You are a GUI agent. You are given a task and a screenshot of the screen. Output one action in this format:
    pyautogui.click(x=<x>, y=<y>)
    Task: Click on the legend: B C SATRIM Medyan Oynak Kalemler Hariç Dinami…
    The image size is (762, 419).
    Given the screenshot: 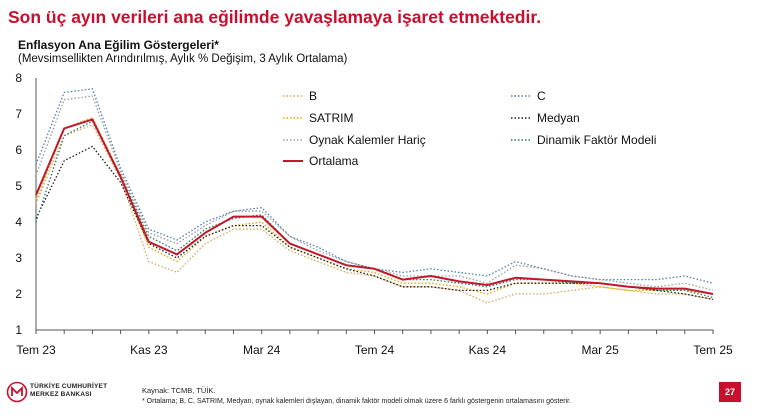 What is the action you would take?
    pyautogui.click(x=469, y=128)
    